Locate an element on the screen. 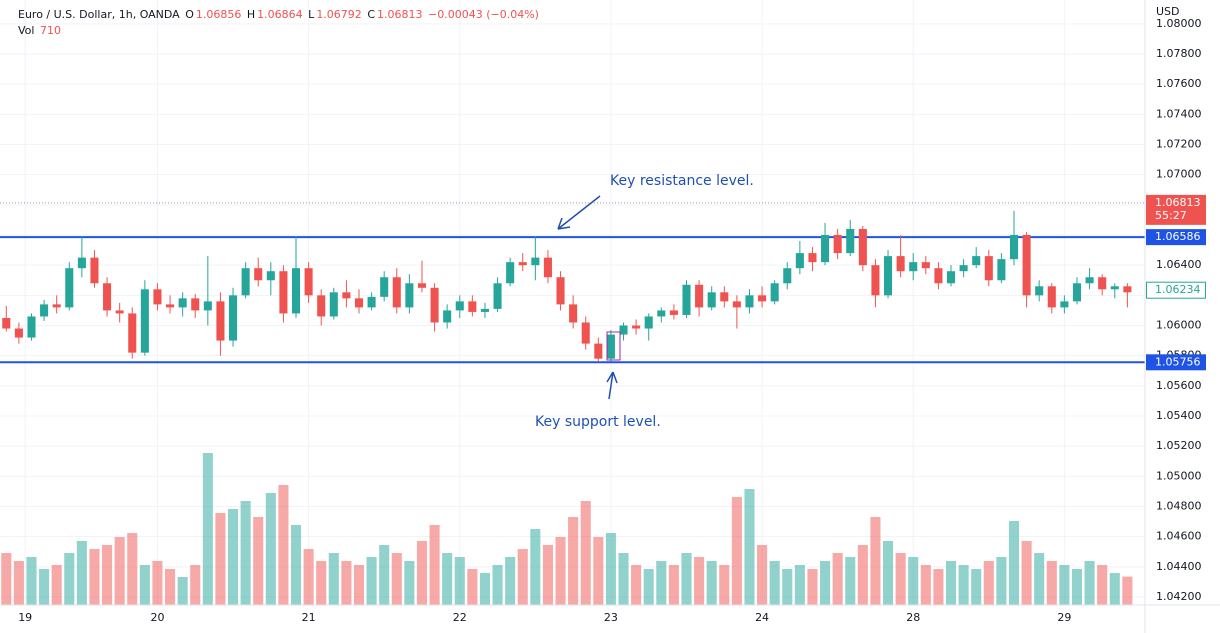 This screenshot has width=1220, height=633. countdown: 55:27 is located at coordinates (1171, 215).